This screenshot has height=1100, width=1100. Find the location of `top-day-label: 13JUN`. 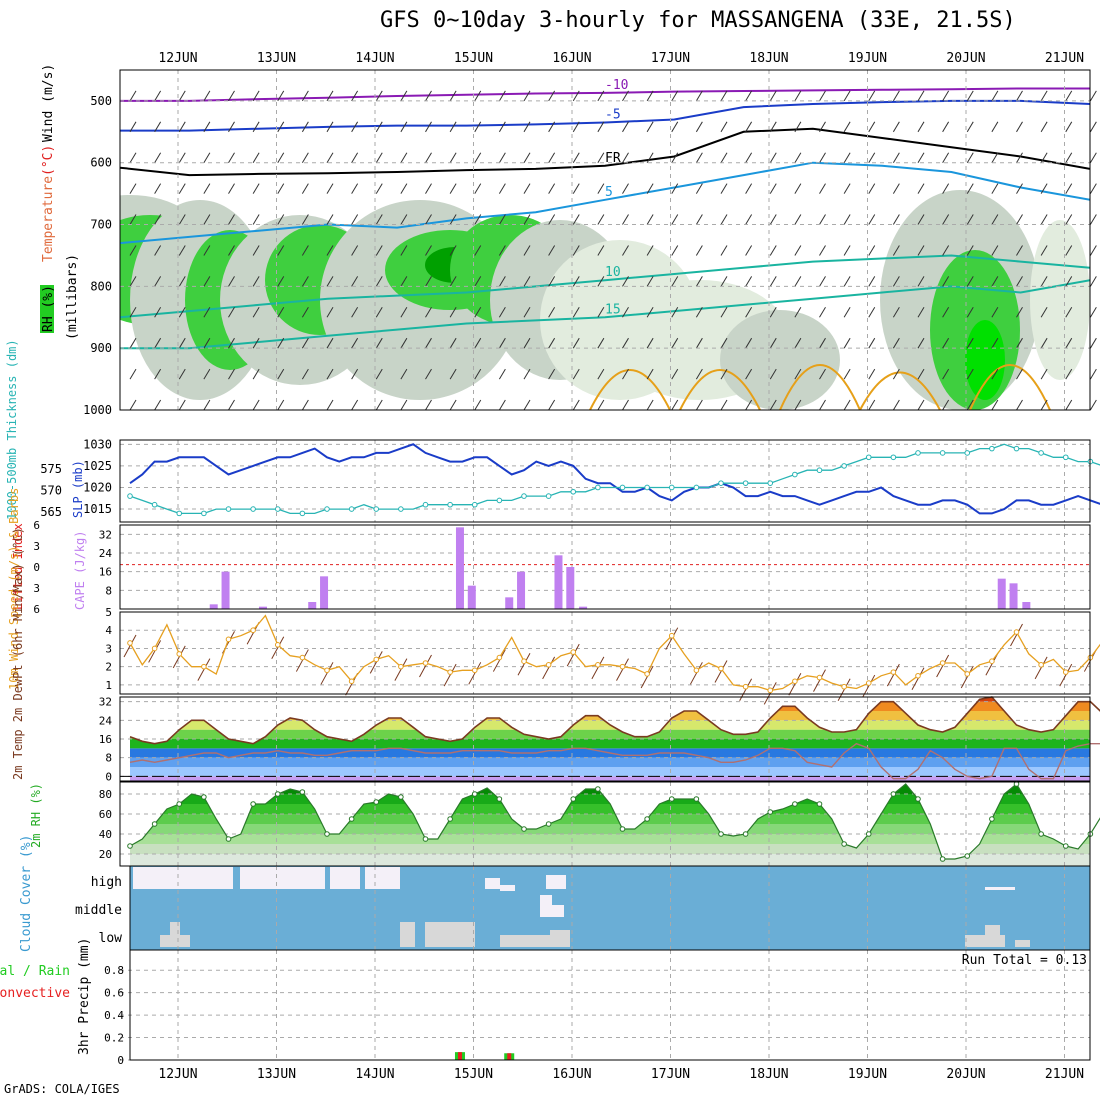

top-day-label: 13JUN is located at coordinates (276, 58).